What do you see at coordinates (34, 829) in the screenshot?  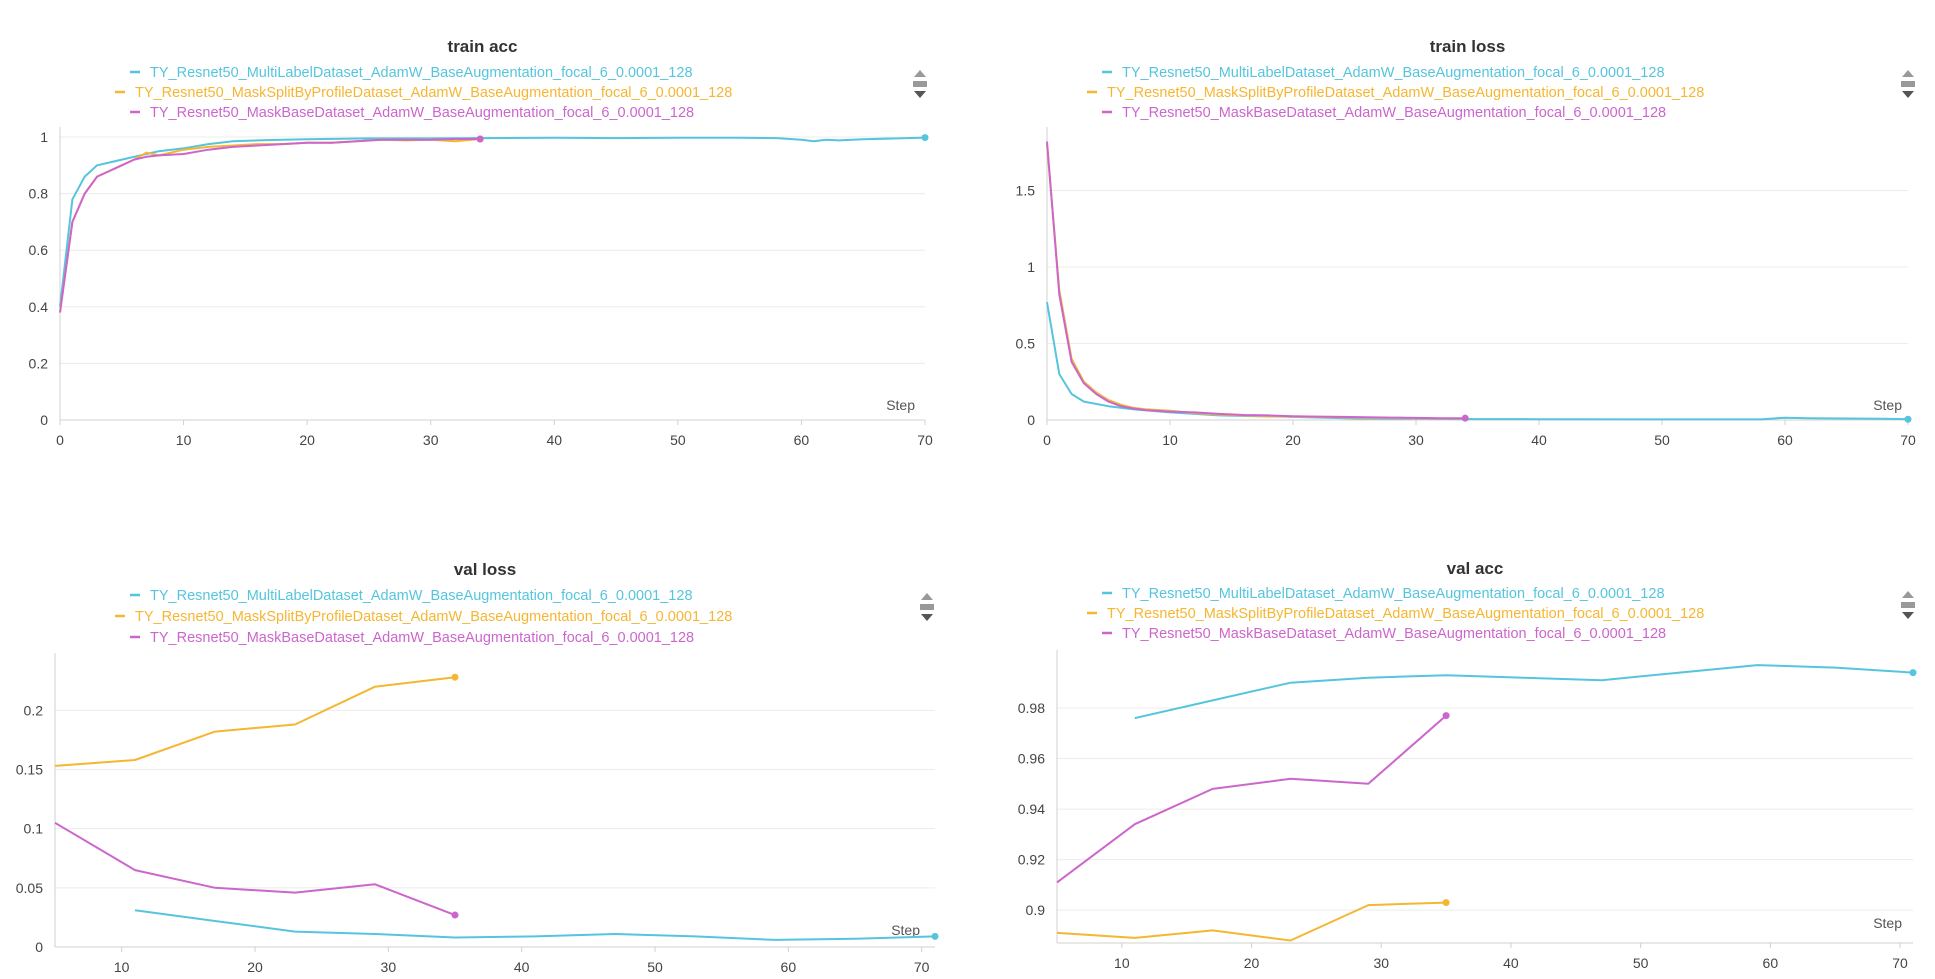 I see `y-tick-label: 0.1` at bounding box center [34, 829].